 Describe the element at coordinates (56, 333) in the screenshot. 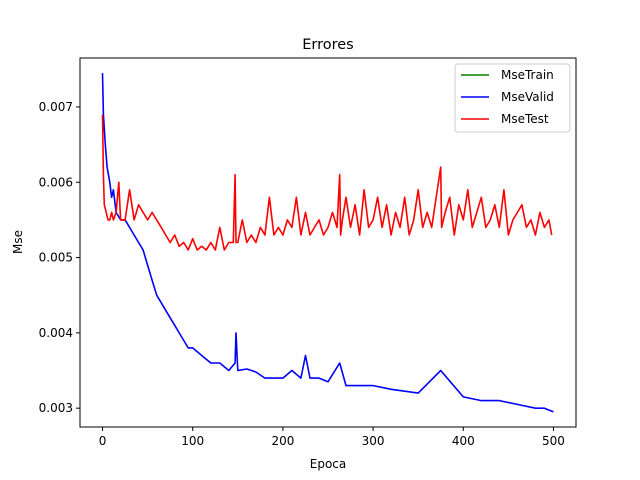

I see `y-tick-label: 0.004` at that location.